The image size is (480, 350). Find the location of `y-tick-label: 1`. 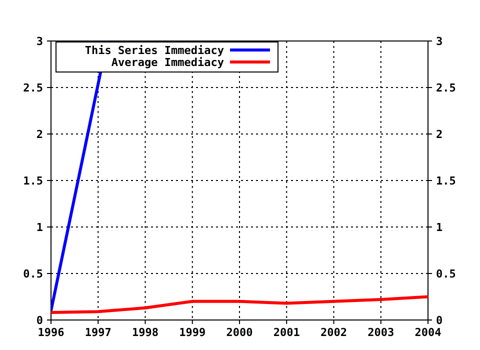

y-tick-label: 1 is located at coordinates (40, 227).